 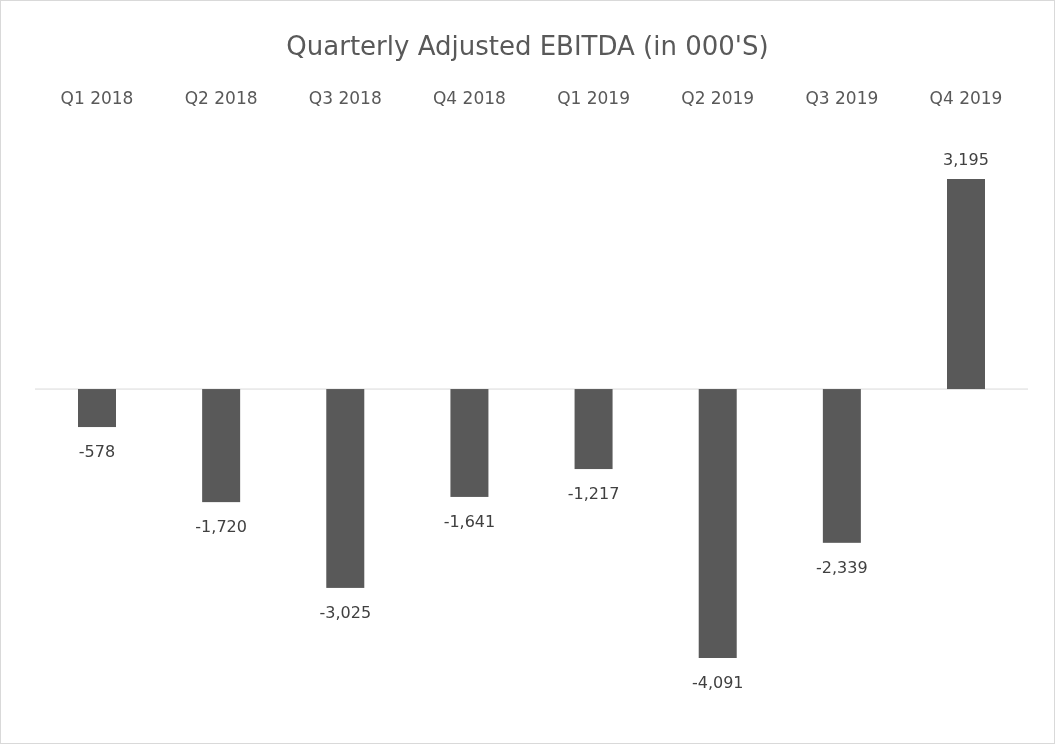 I want to click on data-label: 3,195, so click(x=966, y=159).